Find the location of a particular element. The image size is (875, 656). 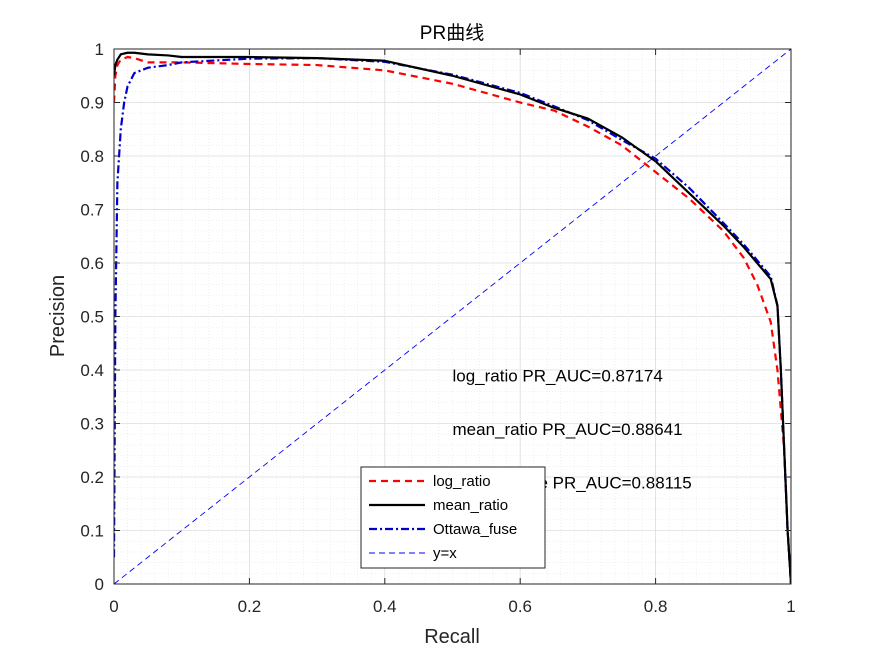

y-axis-label: Precision is located at coordinates (58, 316).